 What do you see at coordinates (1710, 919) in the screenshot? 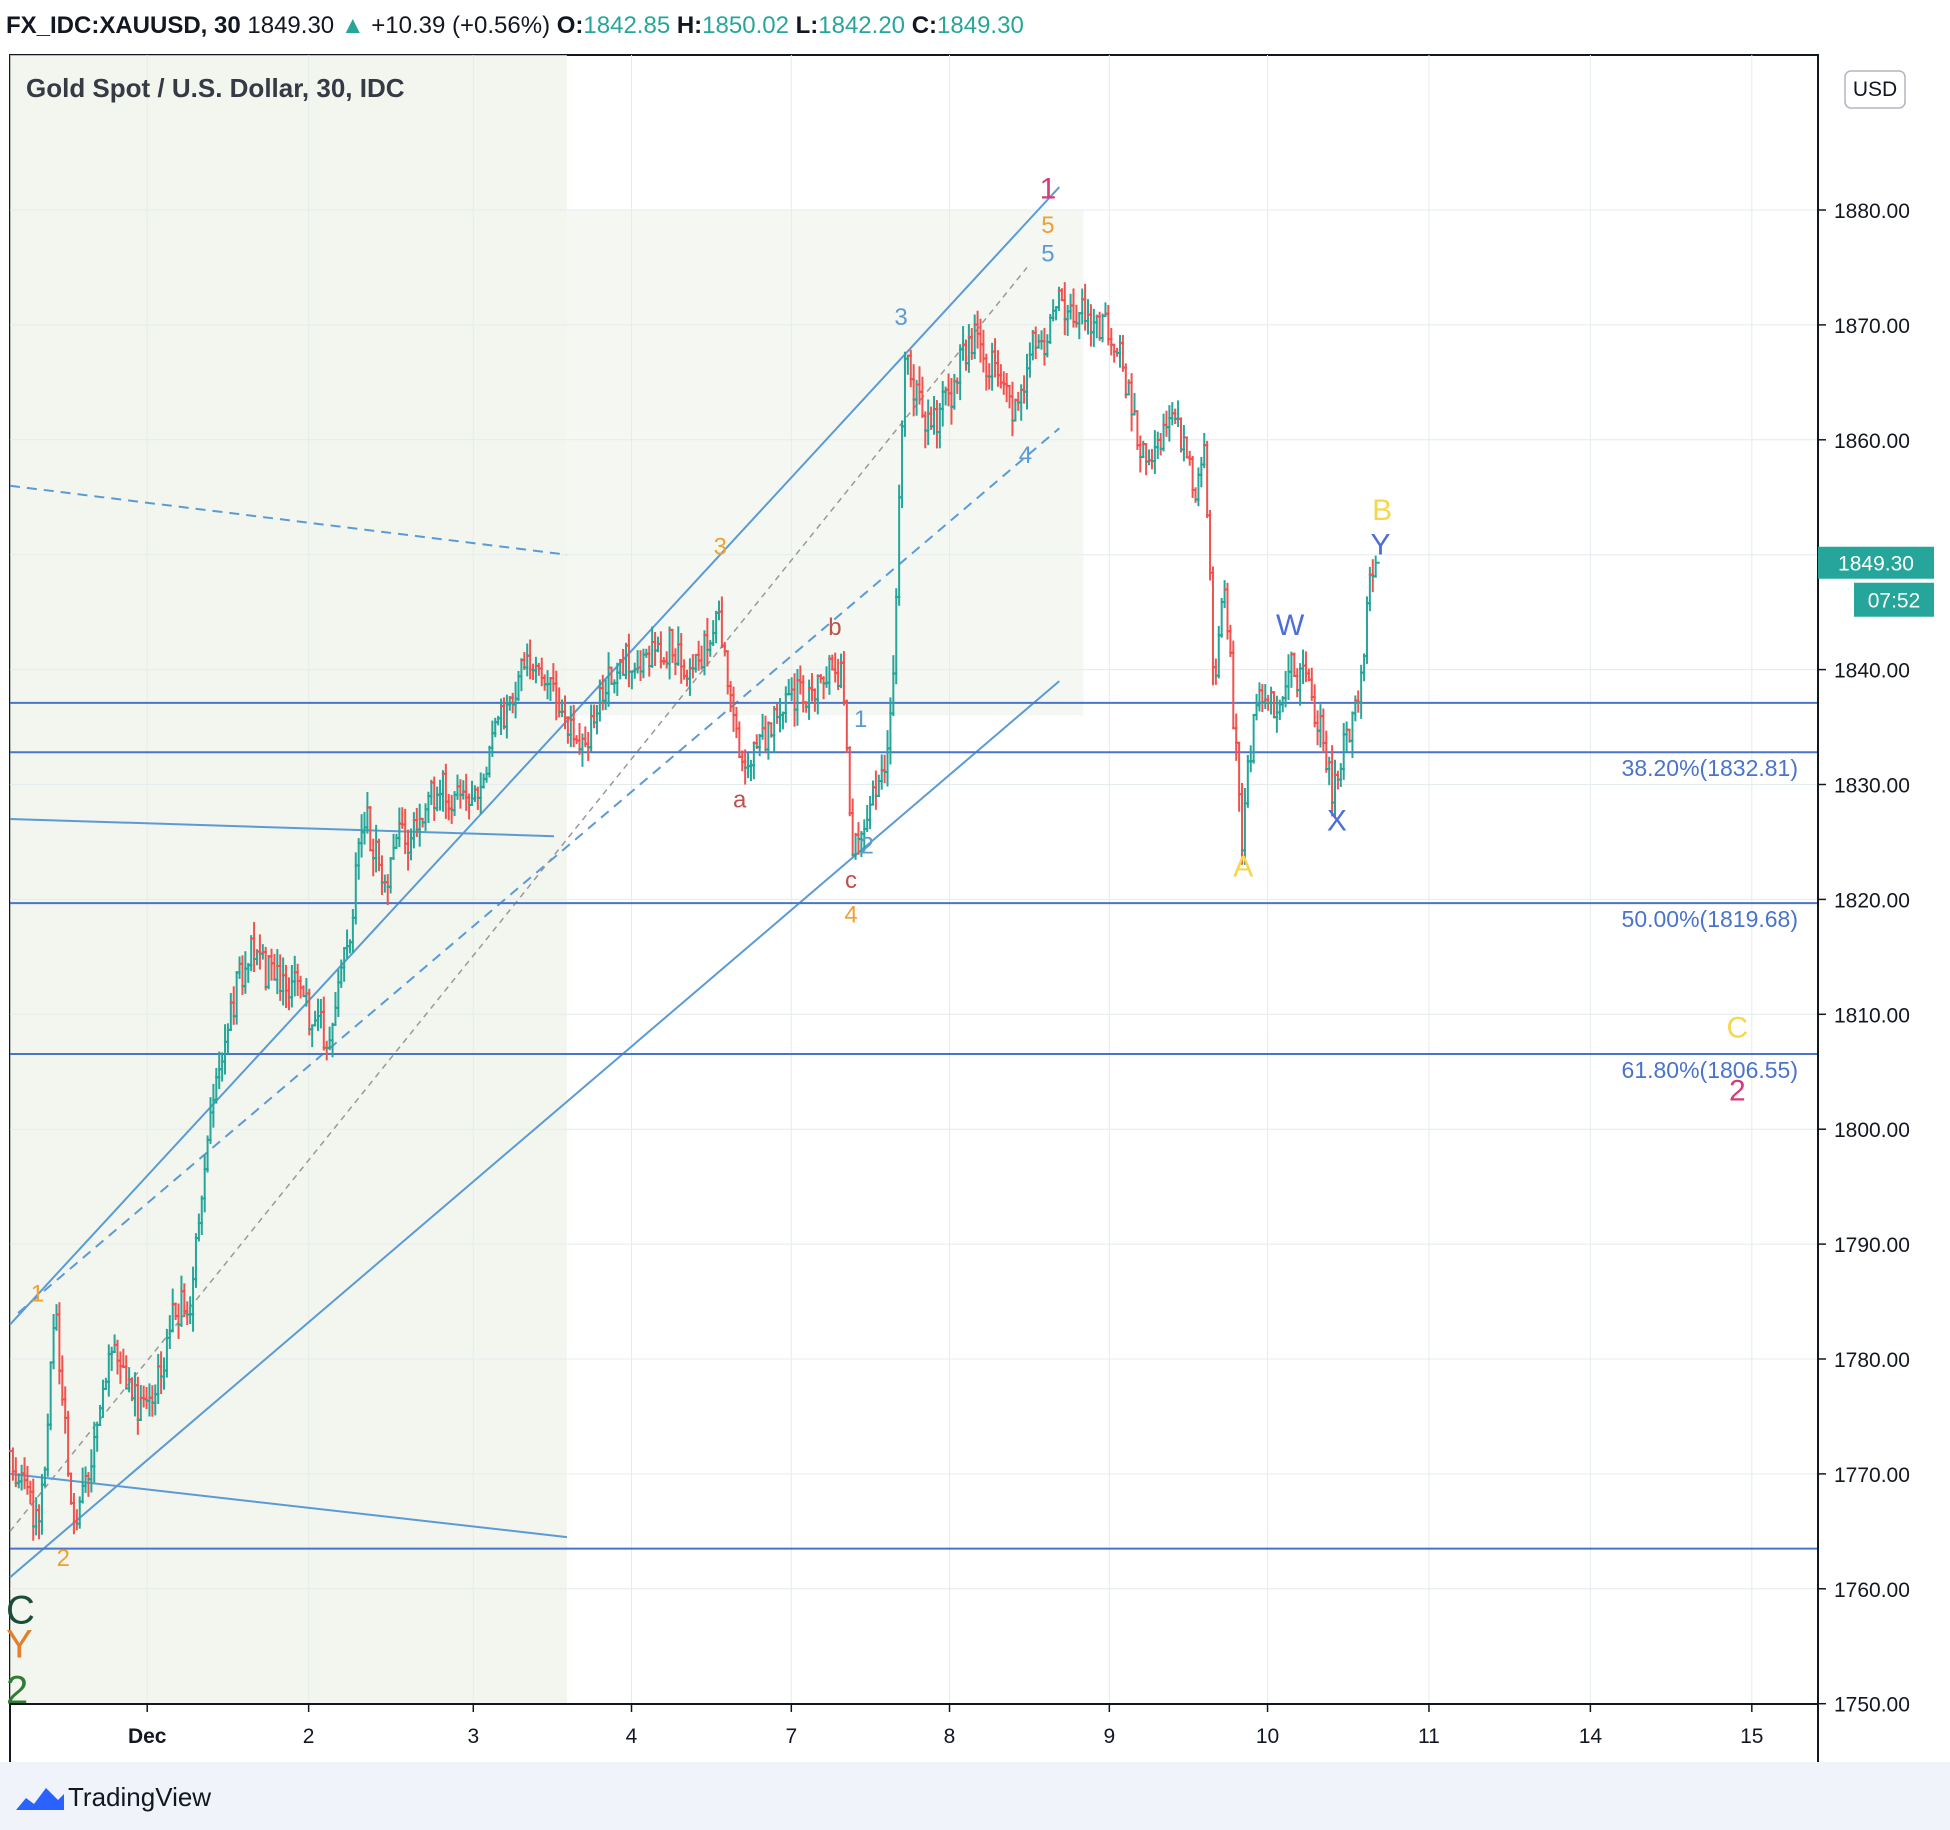
I see `fib-level-label: 50.00%(1819.68)` at bounding box center [1710, 919].